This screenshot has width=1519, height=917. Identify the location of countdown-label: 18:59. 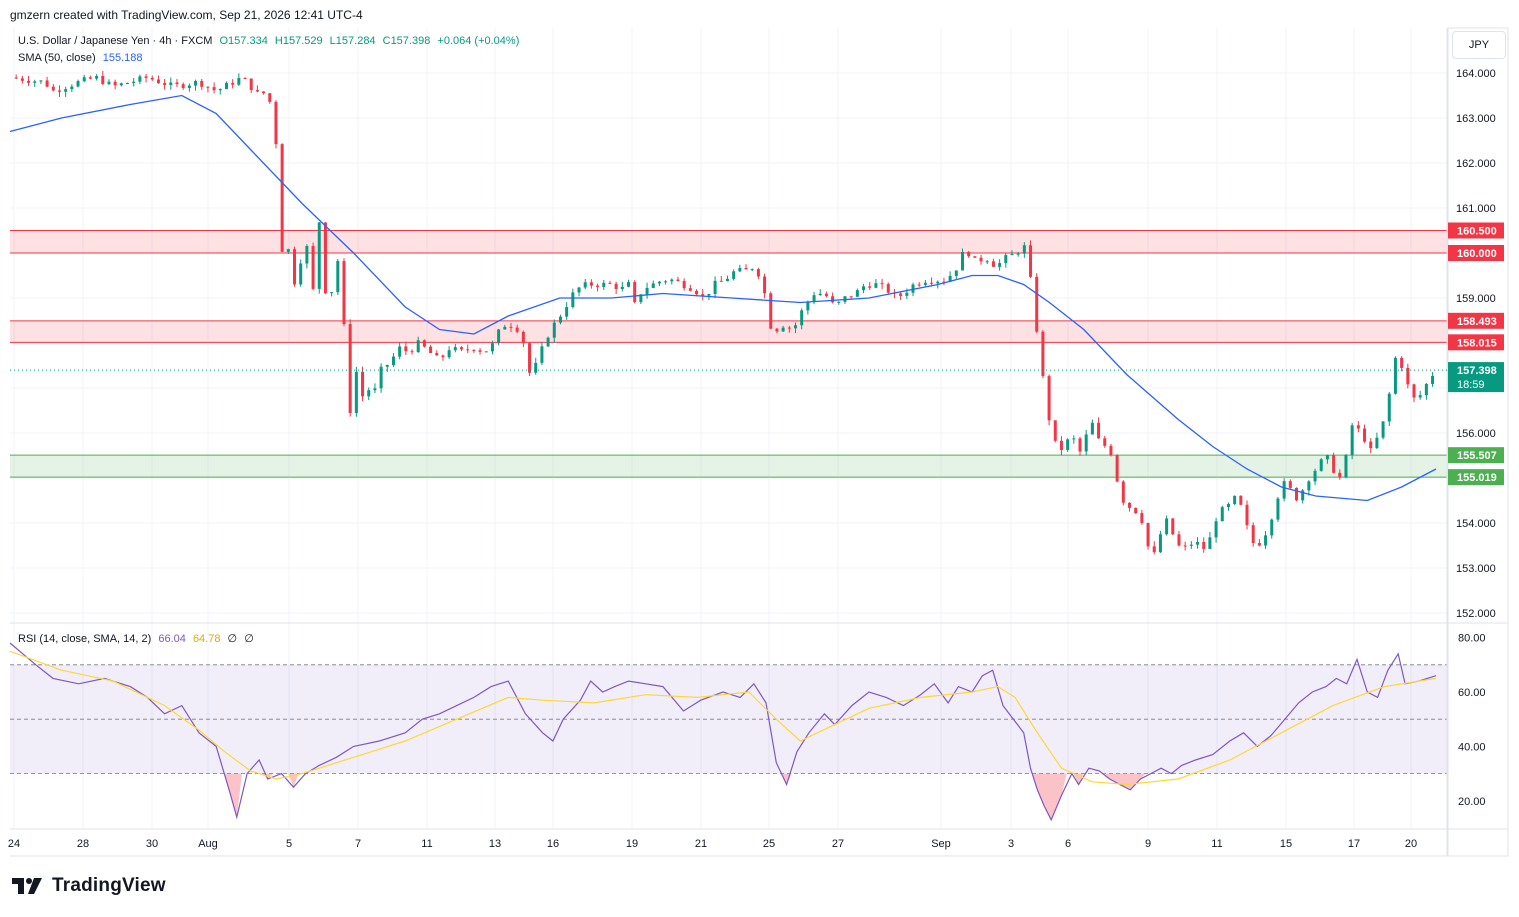
(1471, 385).